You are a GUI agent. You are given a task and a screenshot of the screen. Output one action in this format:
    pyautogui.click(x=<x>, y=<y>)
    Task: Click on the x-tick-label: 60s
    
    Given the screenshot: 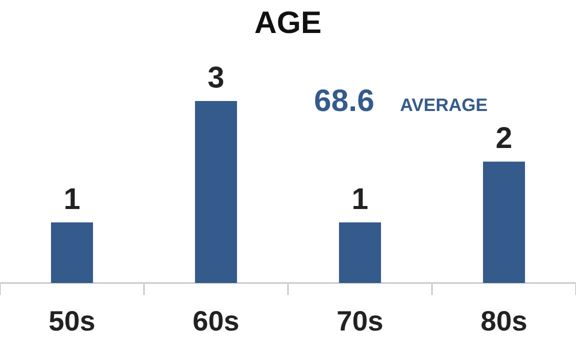 What is the action you would take?
    pyautogui.click(x=216, y=321)
    